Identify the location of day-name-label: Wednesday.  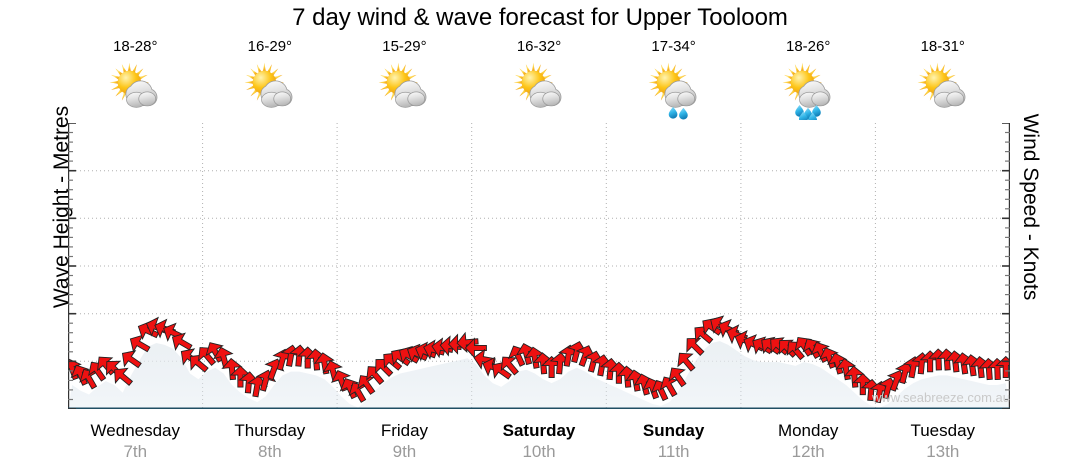
(135, 430).